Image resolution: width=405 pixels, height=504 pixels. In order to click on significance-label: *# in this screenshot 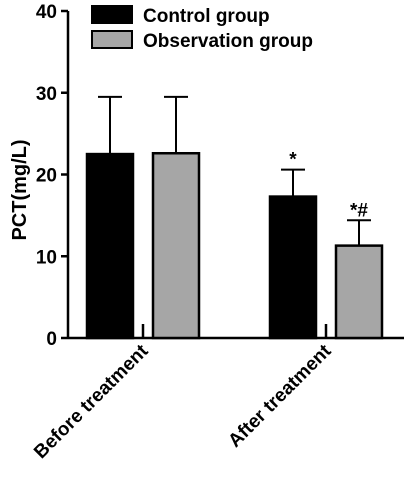, I will do `click(359, 210)`.